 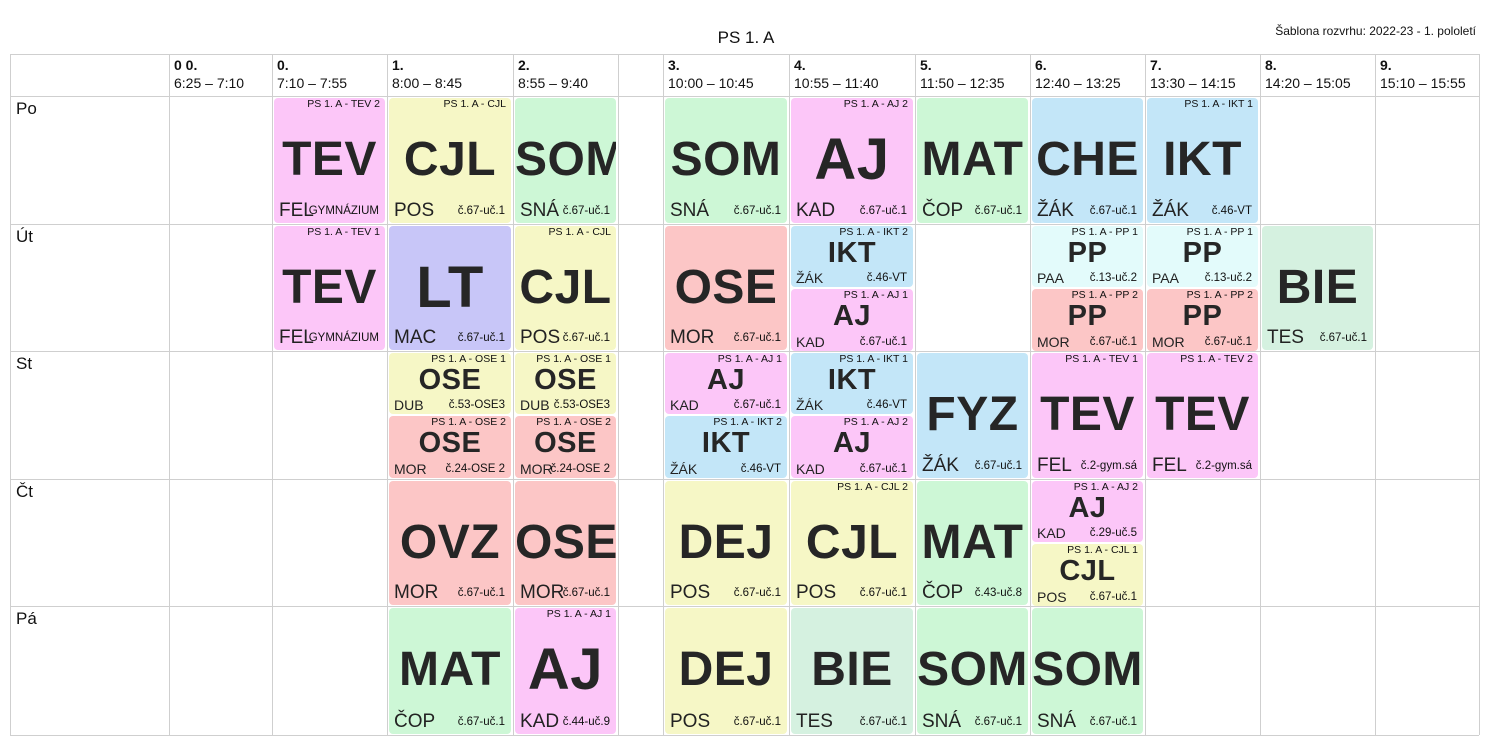 I want to click on lesson-card: PS 1. A - CJL 1 CJL POS č.67-uč.1, so click(x=1087, y=575).